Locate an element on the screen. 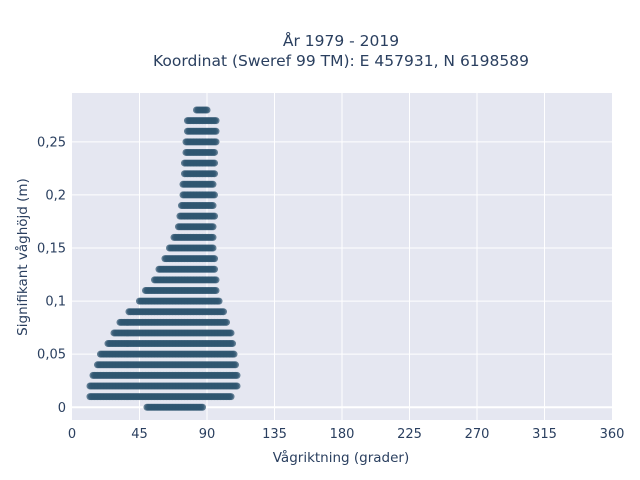 The image size is (640, 480). x-tick-label: 135 is located at coordinates (274, 434).